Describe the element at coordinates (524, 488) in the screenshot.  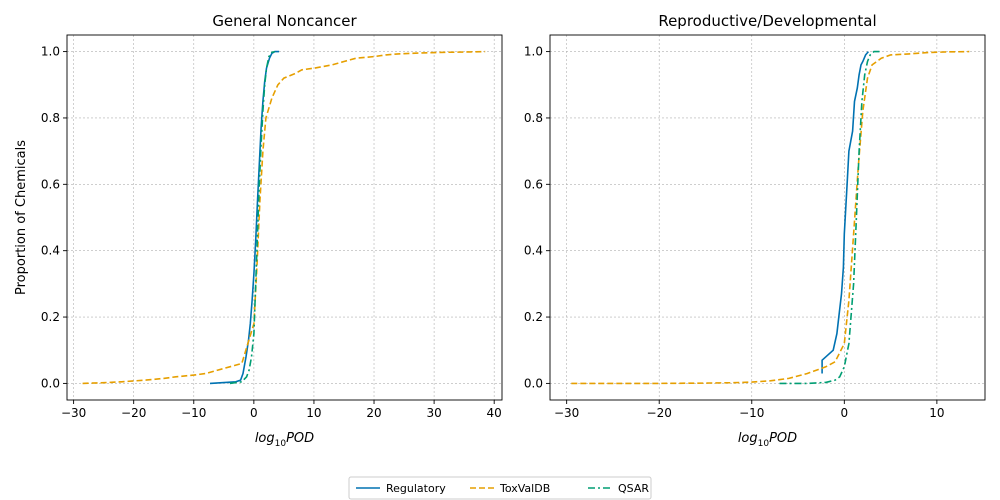
I see `legend-label-toxvaldb: ToxValDB` at that location.